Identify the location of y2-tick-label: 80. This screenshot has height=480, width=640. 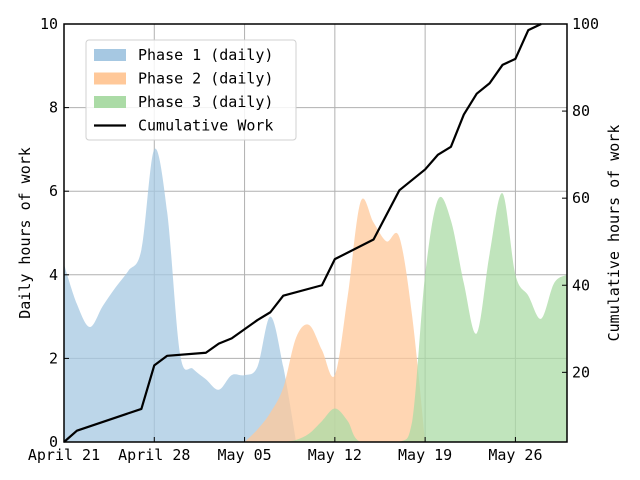
(581, 111).